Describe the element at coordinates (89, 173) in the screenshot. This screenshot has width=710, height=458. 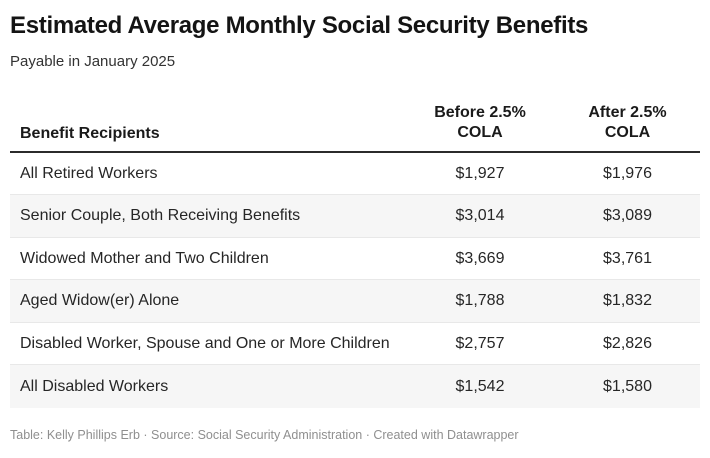
I see `cell-recipient: All Retired Workers` at that location.